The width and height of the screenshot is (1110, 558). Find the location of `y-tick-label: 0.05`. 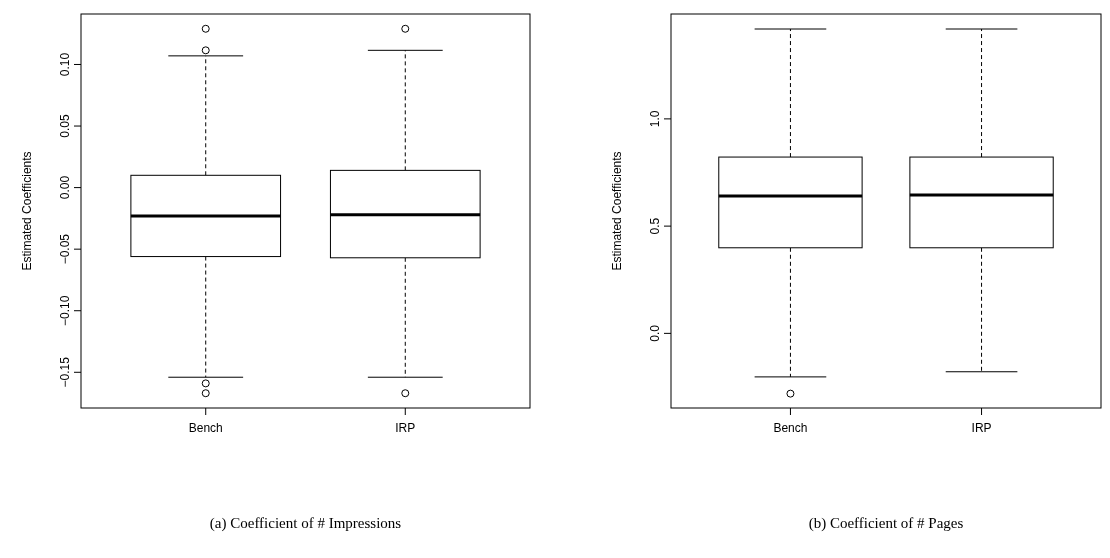

y-tick-label: 0.05 is located at coordinates (65, 126).